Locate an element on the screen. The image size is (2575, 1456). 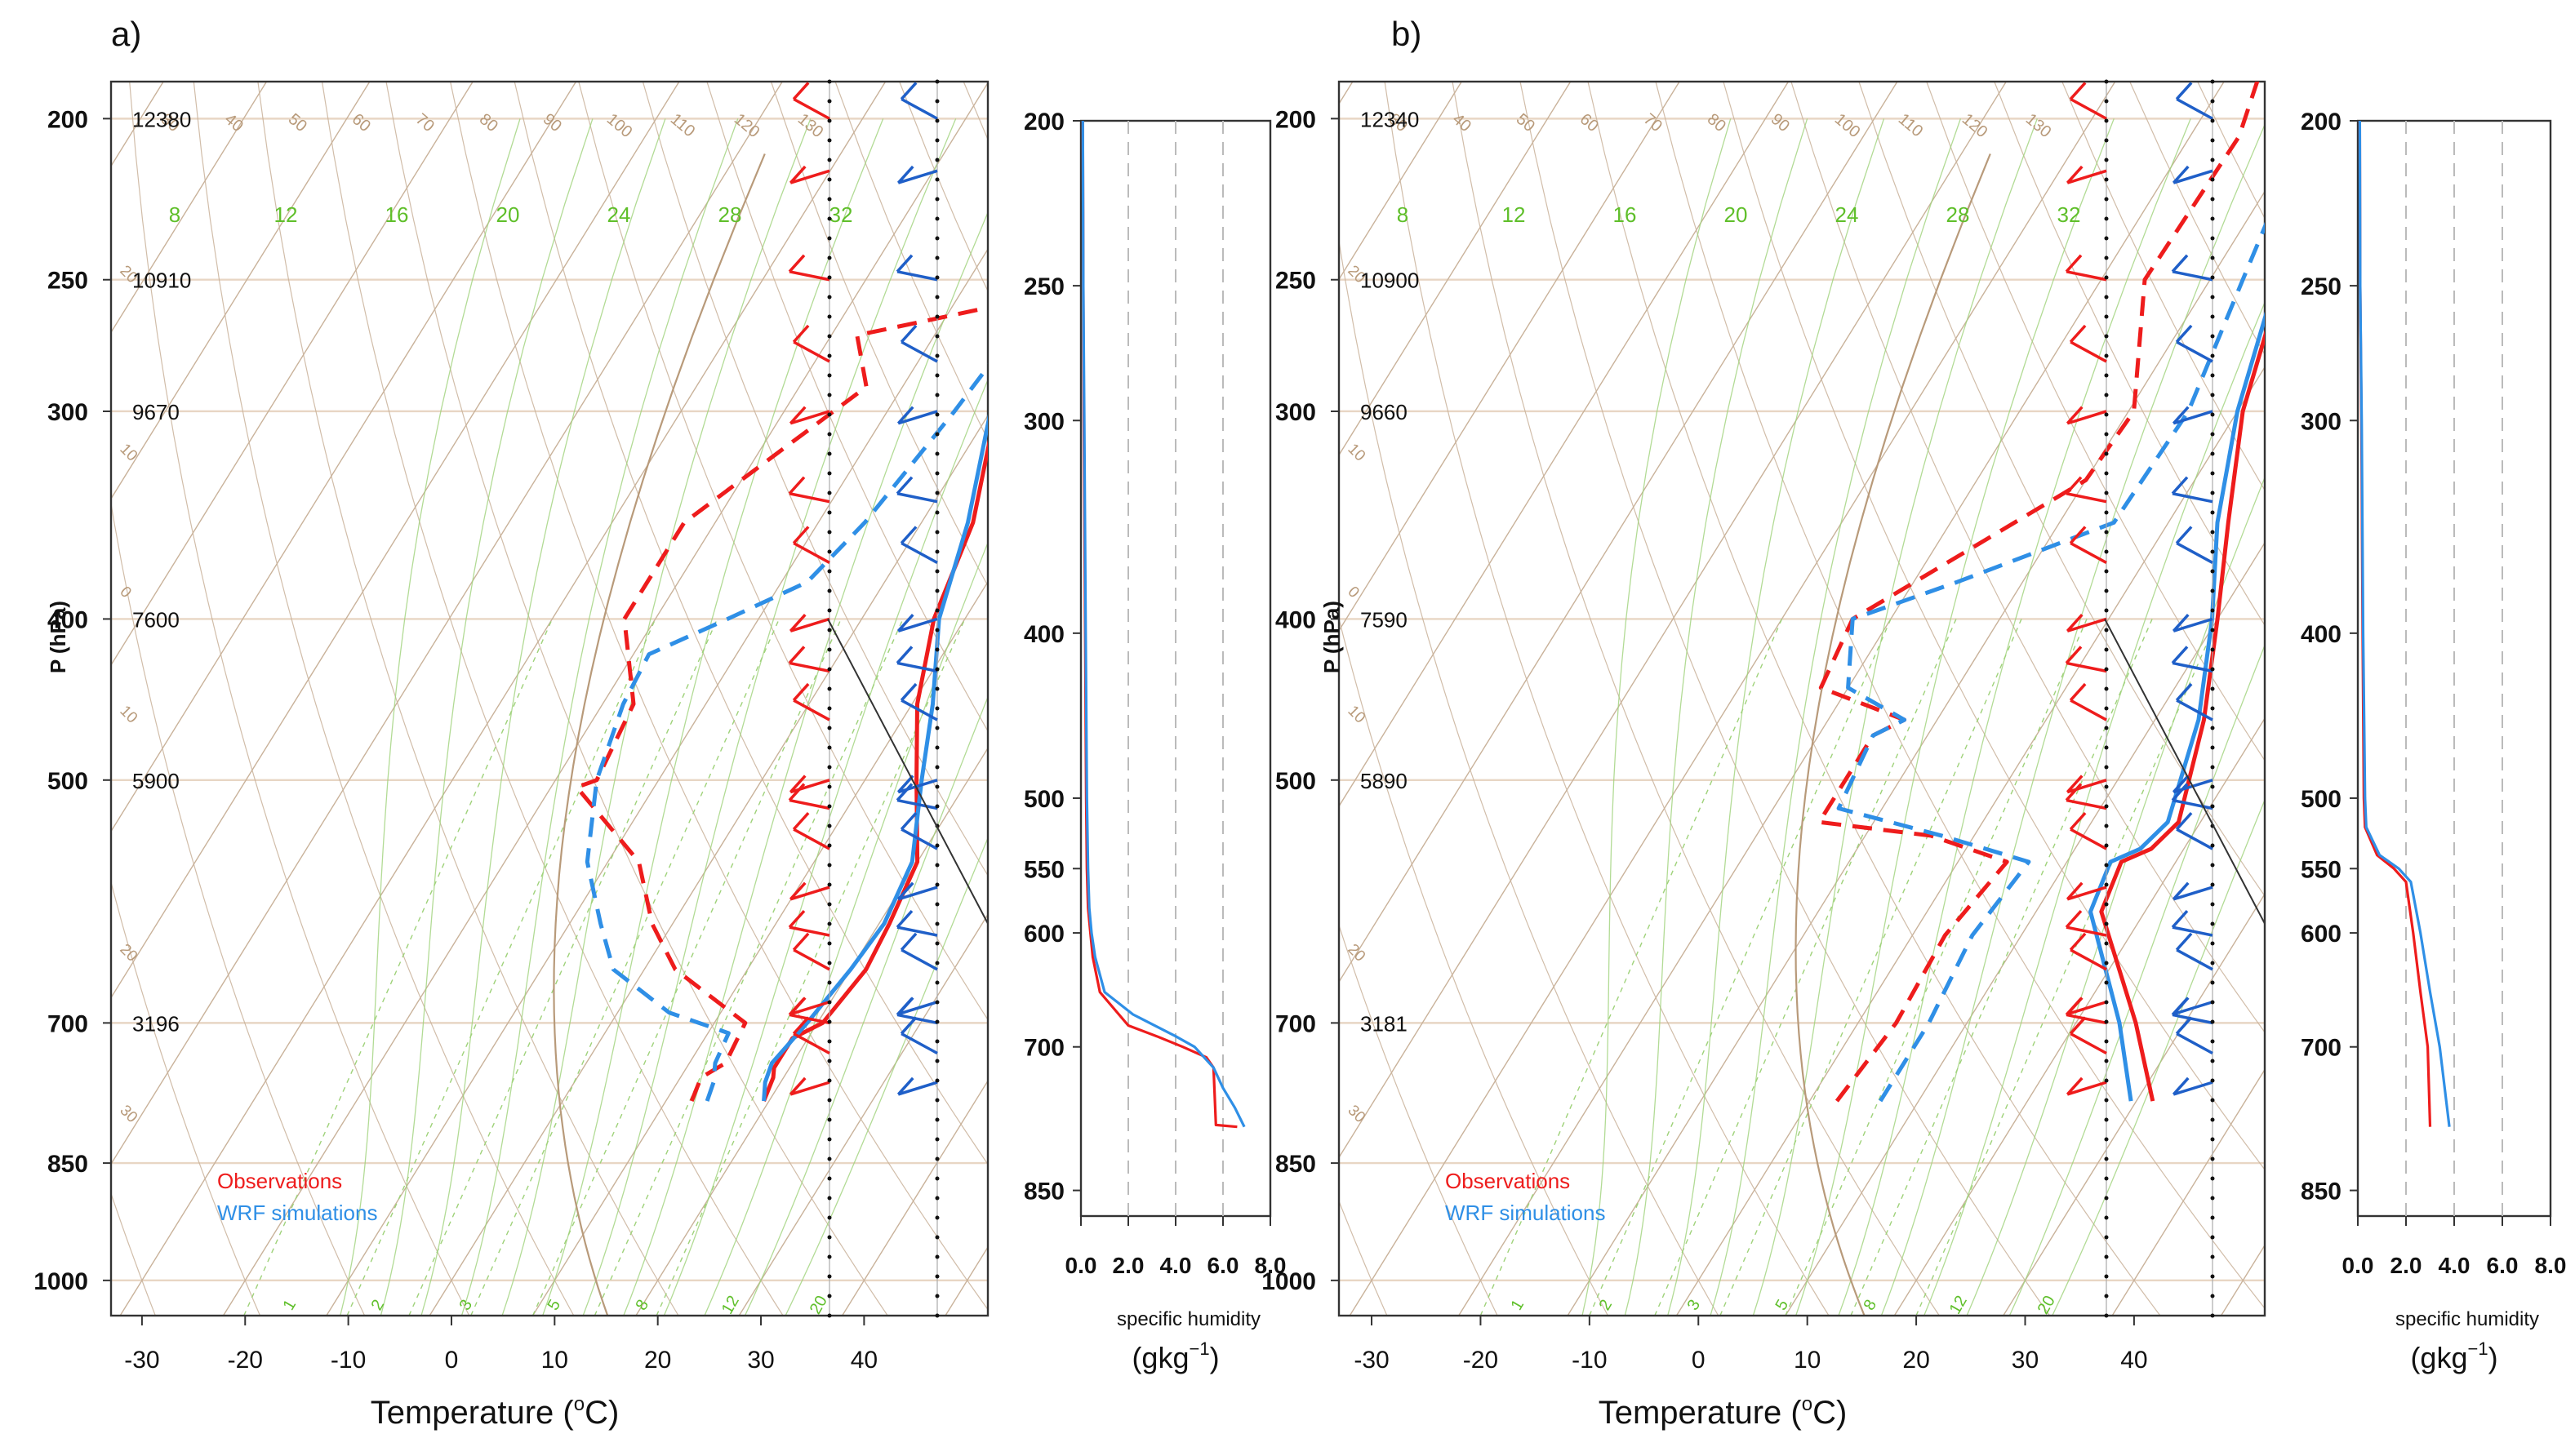
pressure-tick-label: 850 is located at coordinates (67, 1165).